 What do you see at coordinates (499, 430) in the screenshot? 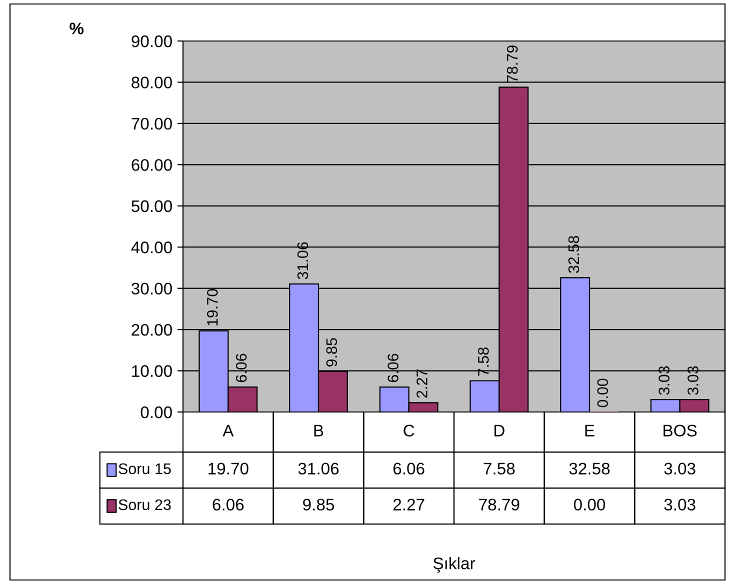
I see `x-tick-label: D` at bounding box center [499, 430].